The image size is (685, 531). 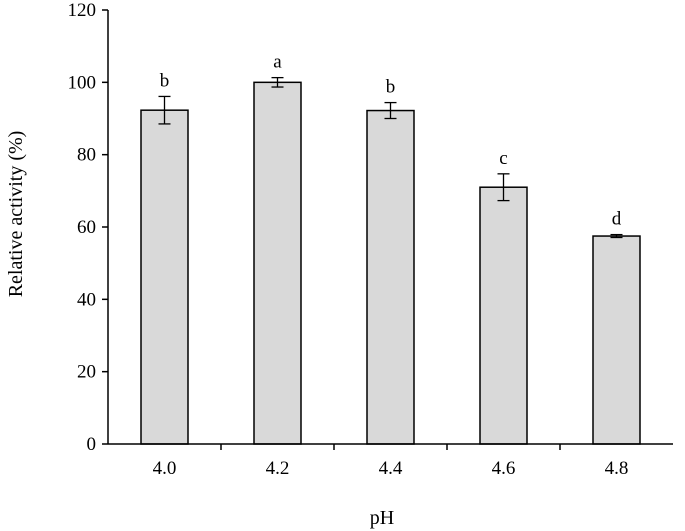 What do you see at coordinates (503, 315) in the screenshot?
I see `bar-4.6` at bounding box center [503, 315].